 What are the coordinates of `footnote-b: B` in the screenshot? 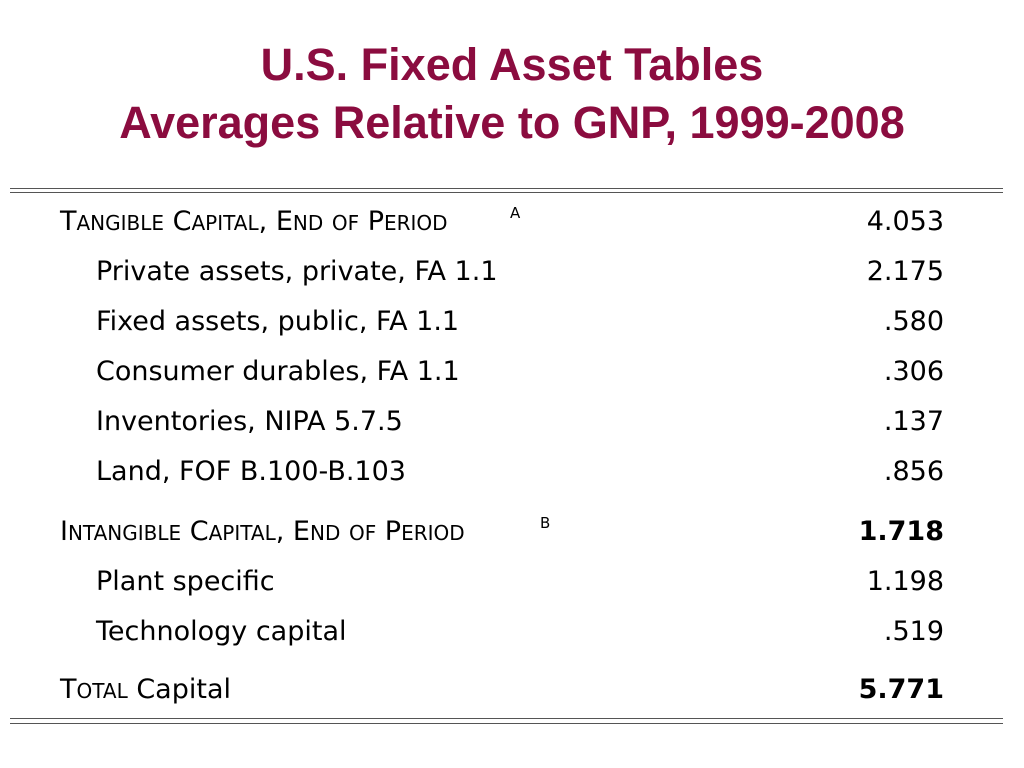 It's located at (545, 523).